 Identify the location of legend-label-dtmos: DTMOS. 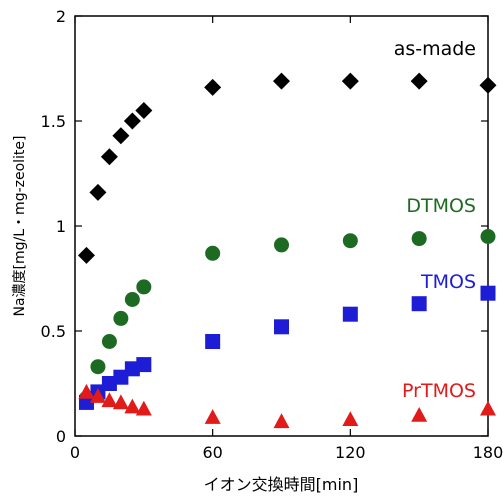
(441, 206).